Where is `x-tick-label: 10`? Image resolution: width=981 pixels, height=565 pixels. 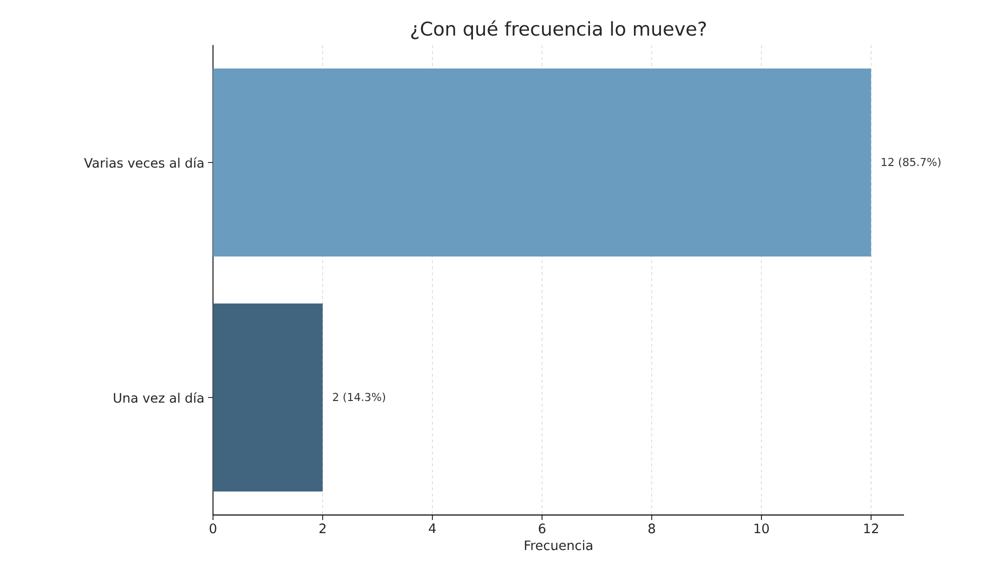 x-tick-label: 10 is located at coordinates (761, 529).